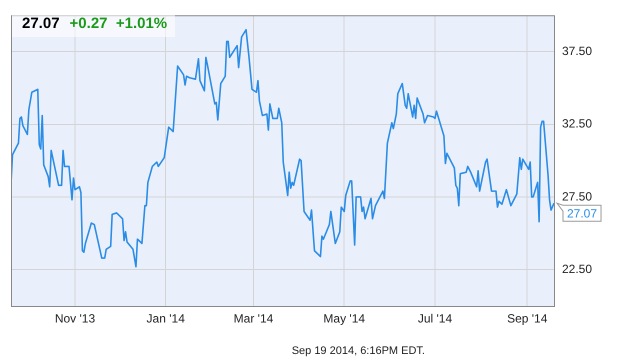 The width and height of the screenshot is (635, 362). What do you see at coordinates (358, 351) in the screenshot?
I see `text: Sep 19 2014, 6:16PM EDT.` at bounding box center [358, 351].